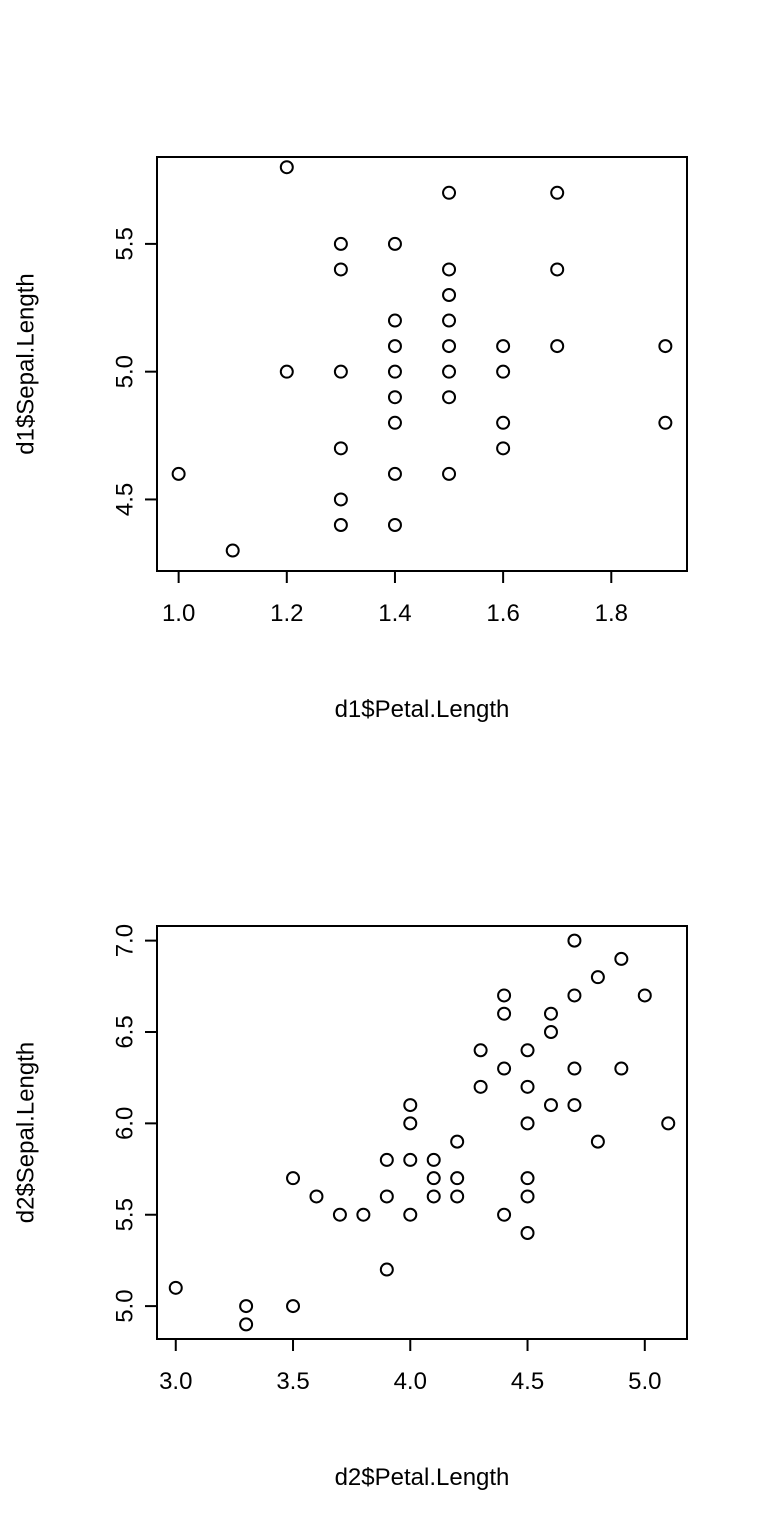 Image resolution: width=768 pixels, height=1536 pixels. What do you see at coordinates (26, 1133) in the screenshot?
I see `y-axis-title: d2$Sepal.Length` at bounding box center [26, 1133].